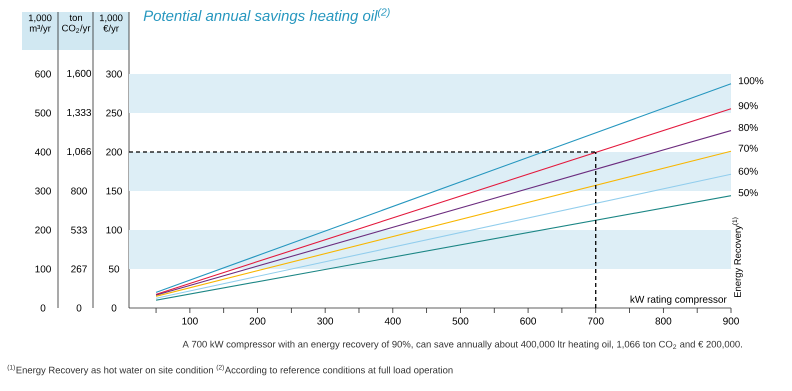  Describe the element at coordinates (751, 80) in the screenshot. I see `series-label: 100%` at that location.